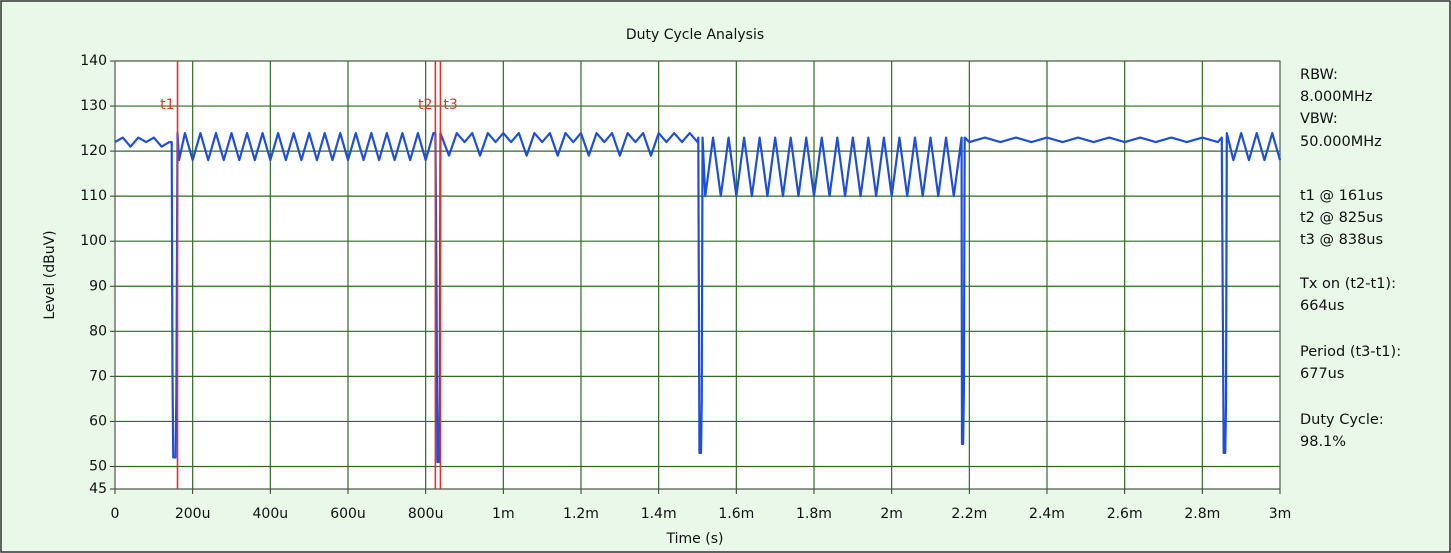 The height and width of the screenshot is (553, 1451). I want to click on x-tick-label: 3m, so click(1280, 514).